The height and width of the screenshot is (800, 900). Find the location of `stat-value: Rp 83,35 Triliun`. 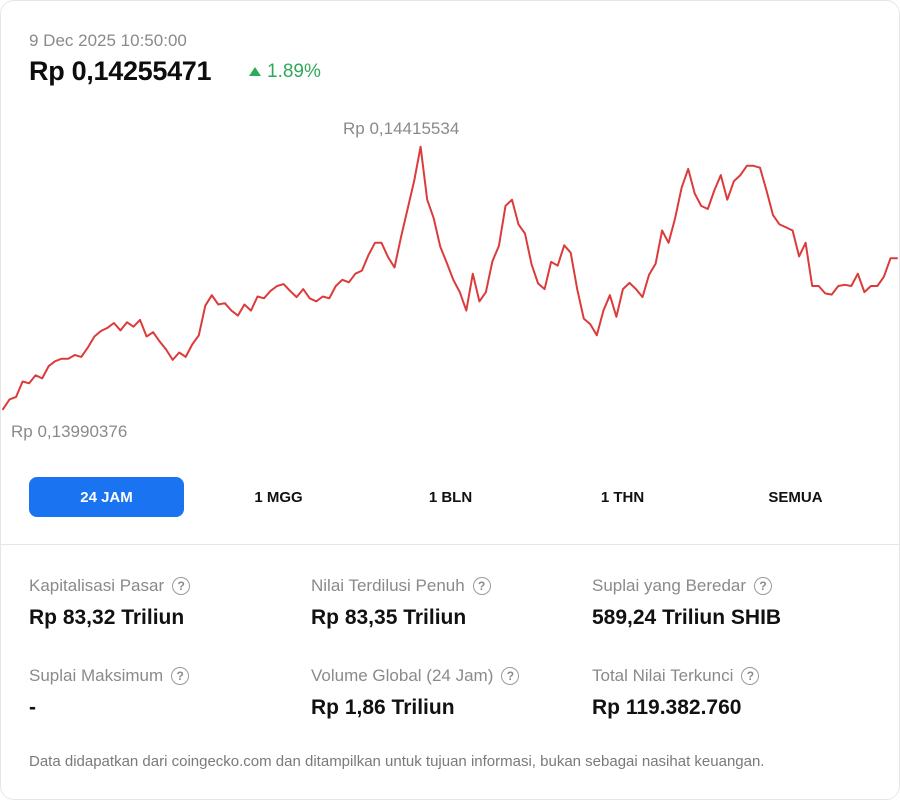

stat-value: Rp 83,35 Triliun is located at coordinates (389, 617).